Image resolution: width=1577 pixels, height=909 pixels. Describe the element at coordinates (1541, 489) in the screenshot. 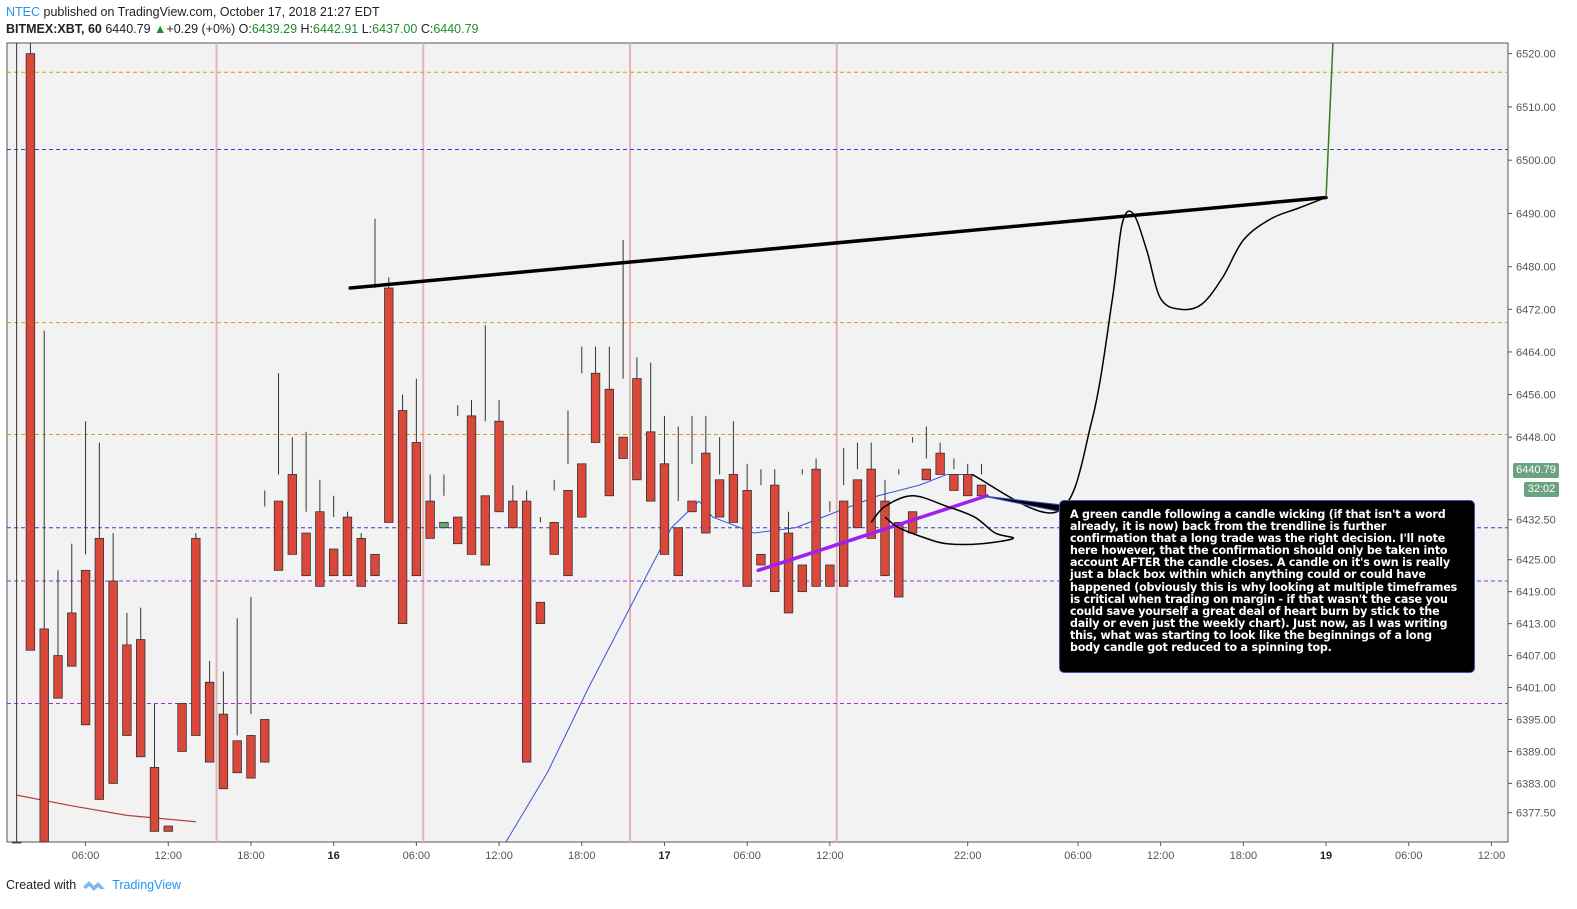

I see `candle-countdown-badge: 32:02` at that location.